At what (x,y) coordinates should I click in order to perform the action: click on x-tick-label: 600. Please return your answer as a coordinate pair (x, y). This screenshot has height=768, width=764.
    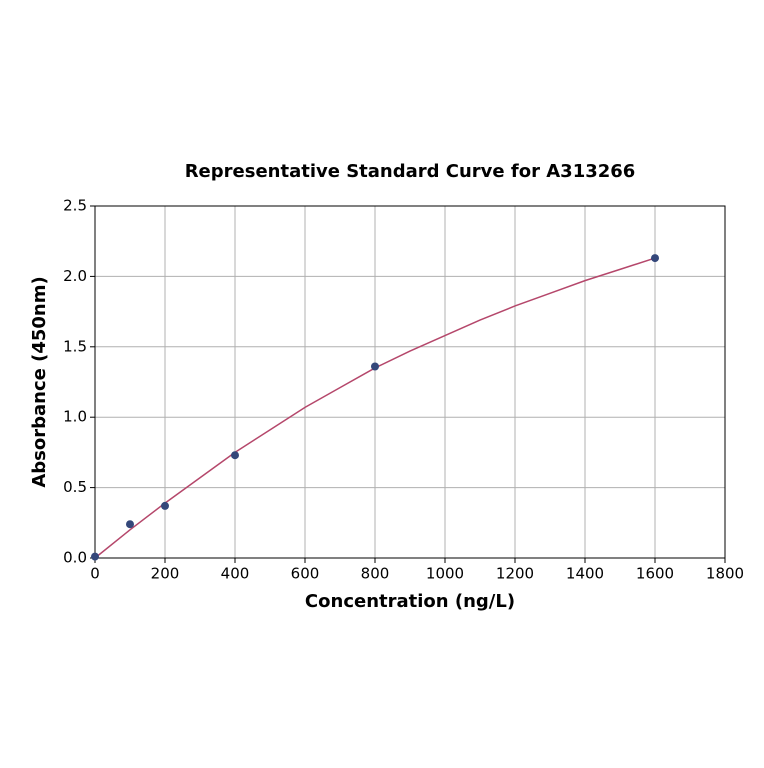
    Looking at the image, I should click on (305, 574).